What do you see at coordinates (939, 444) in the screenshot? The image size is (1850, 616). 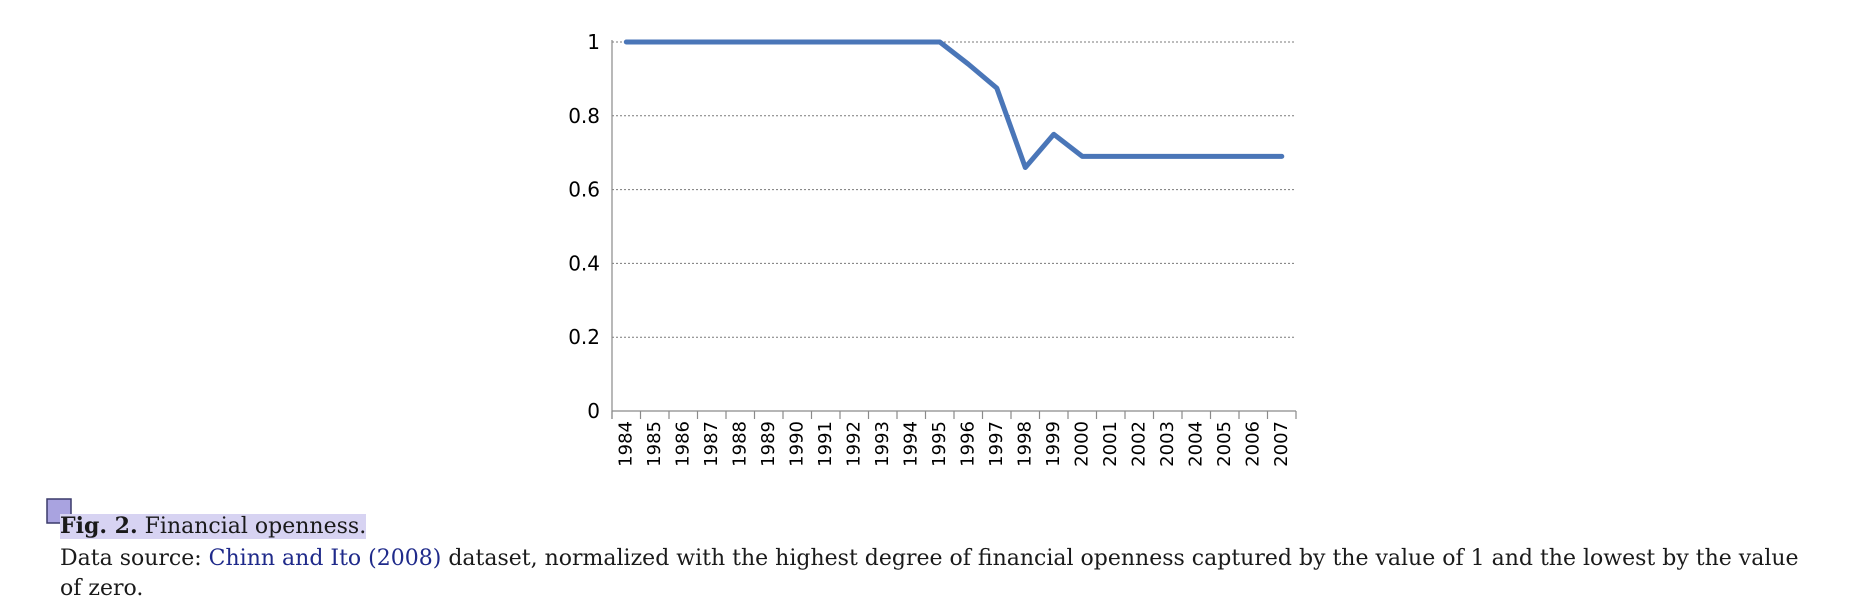 I see `x-tick-label-11: 1995` at bounding box center [939, 444].